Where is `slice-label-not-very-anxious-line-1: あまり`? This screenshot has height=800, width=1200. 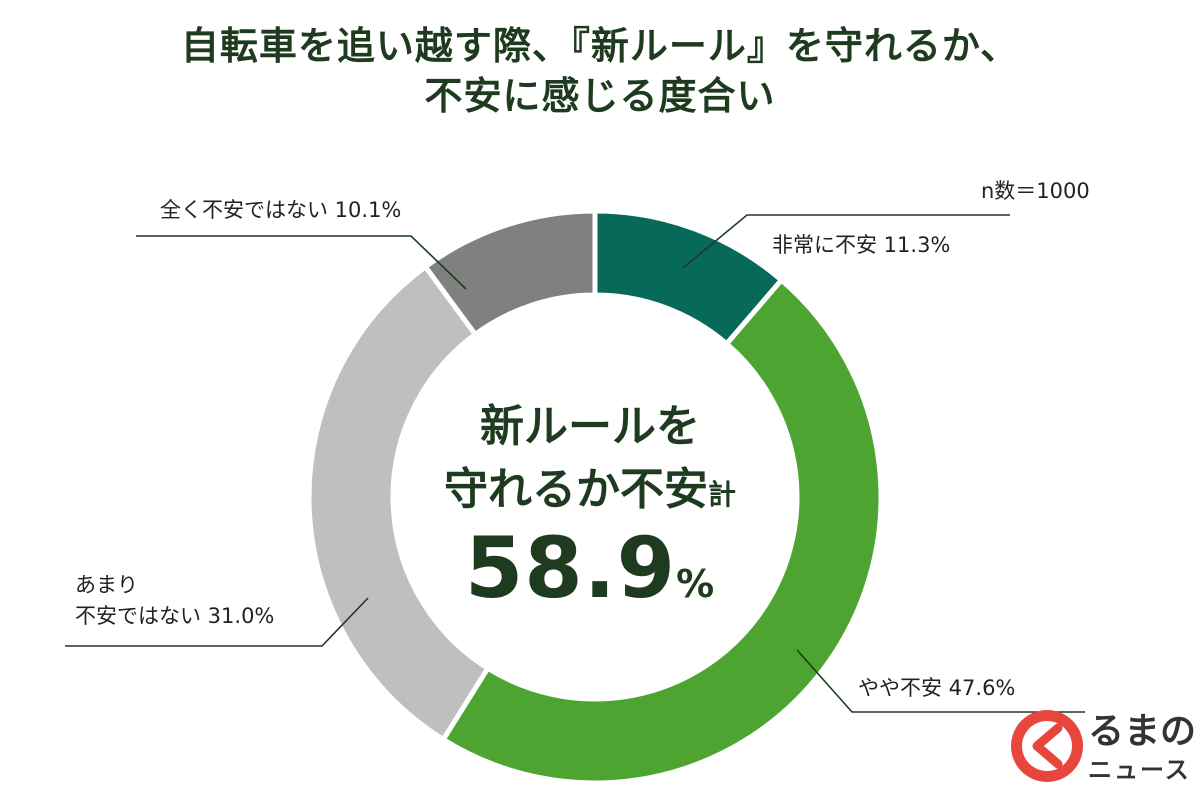
slice-label-not-very-anxious-line-1: あまり is located at coordinates (106, 585).